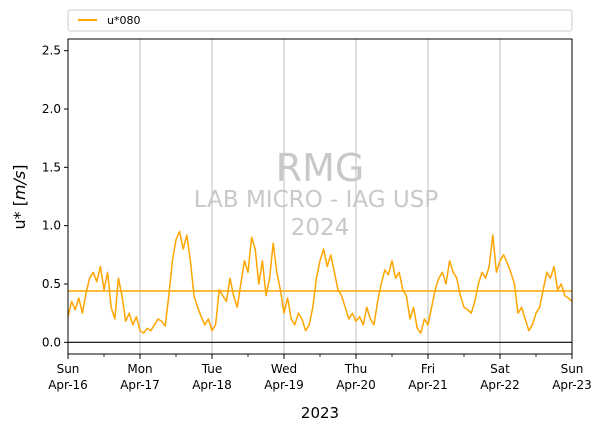 Image resolution: width=605 pixels, height=436 pixels. What do you see at coordinates (284, 385) in the screenshot?
I see `x-tick-date-3: Apr-19` at bounding box center [284, 385].